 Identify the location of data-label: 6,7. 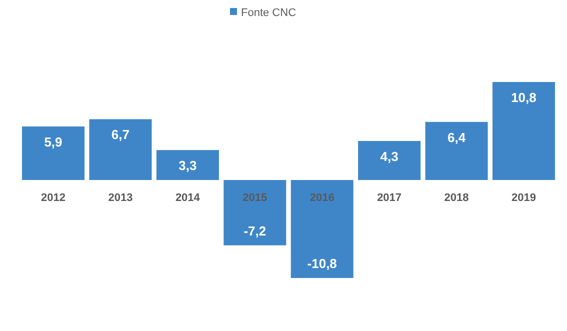
(120, 134).